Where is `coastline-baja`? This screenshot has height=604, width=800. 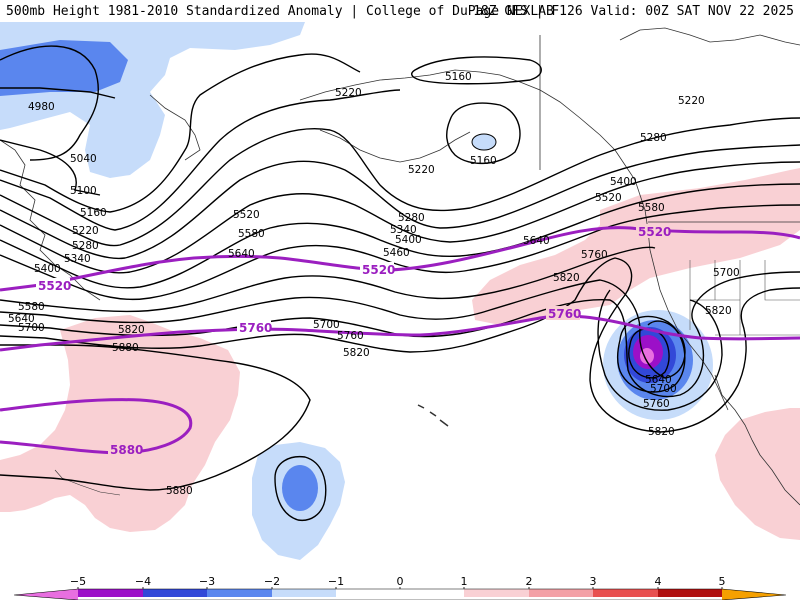
coastline-baja is located at coordinates (733, 407).